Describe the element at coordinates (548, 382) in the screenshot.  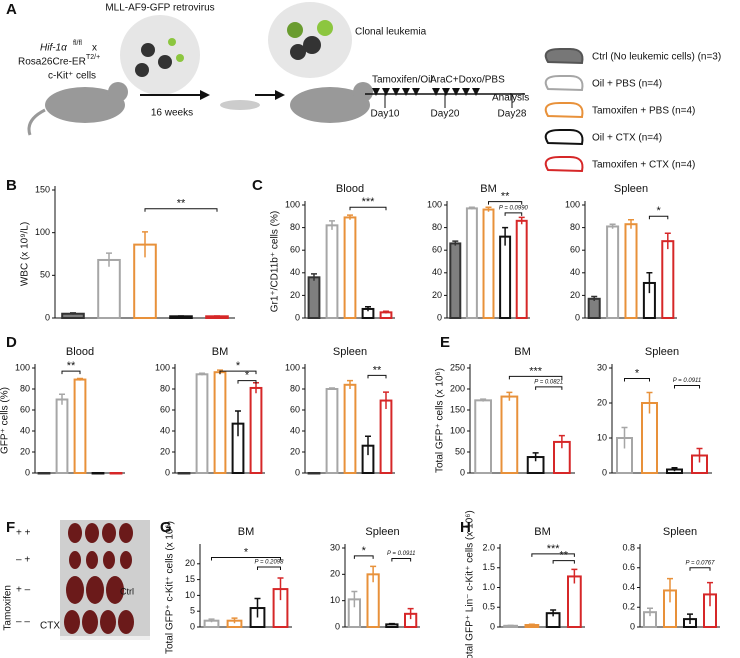
I see `significance-label: P = 0.0821` at that location.